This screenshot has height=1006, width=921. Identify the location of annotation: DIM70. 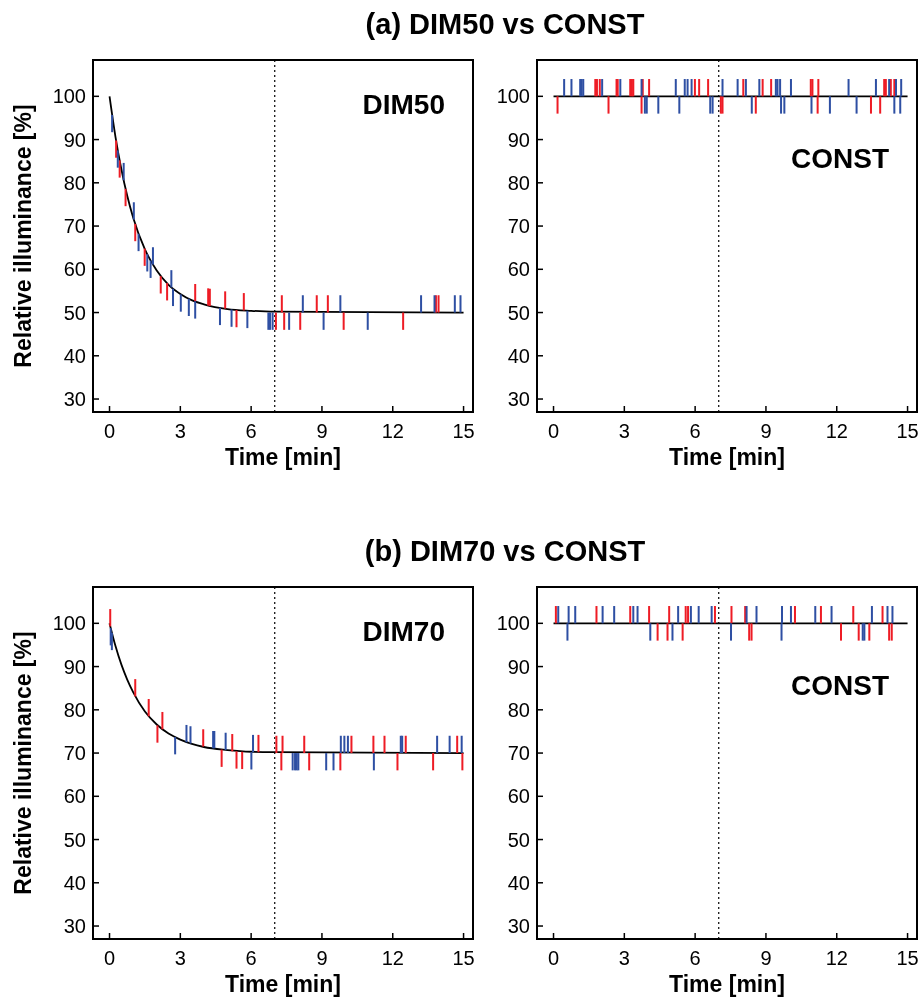
(403, 631).